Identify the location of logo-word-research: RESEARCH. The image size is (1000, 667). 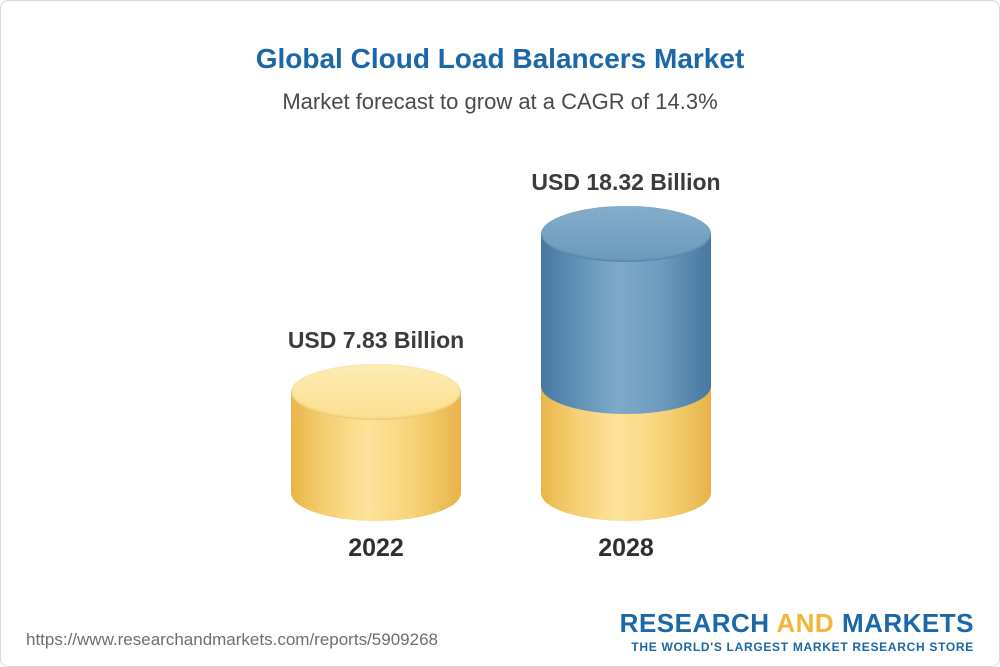
(694, 622).